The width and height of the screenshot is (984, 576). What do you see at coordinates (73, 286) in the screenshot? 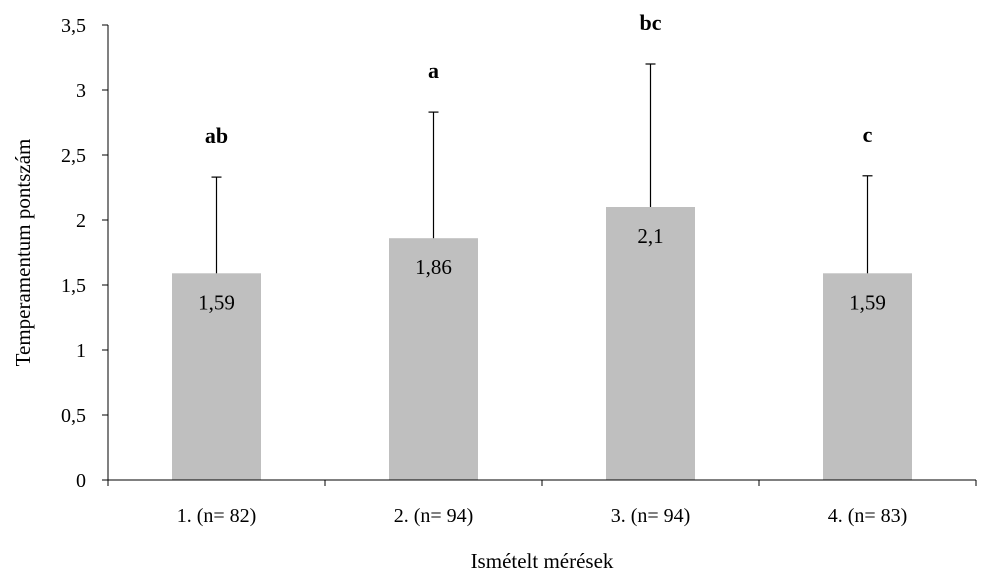
I see `y-tick-label: 1,5` at bounding box center [73, 286].